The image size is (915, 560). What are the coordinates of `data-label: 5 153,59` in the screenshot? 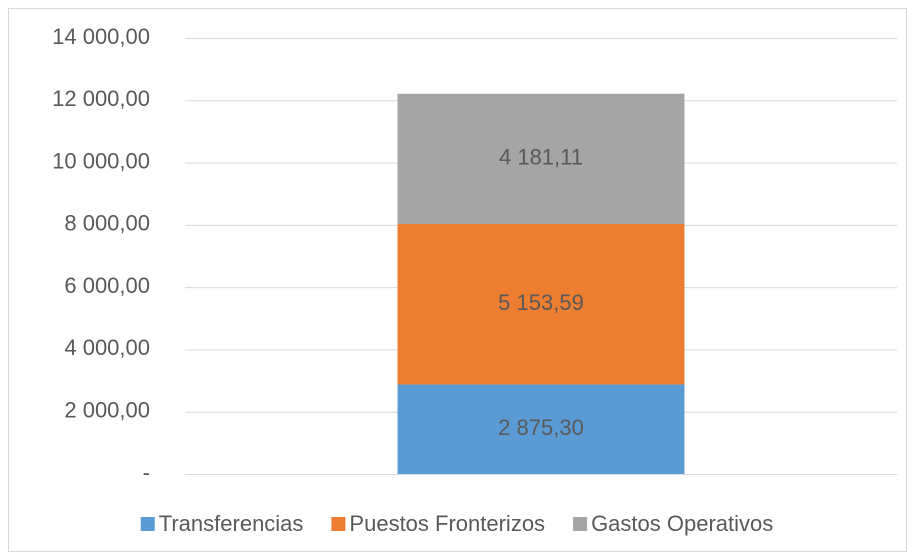 It's located at (541, 302).